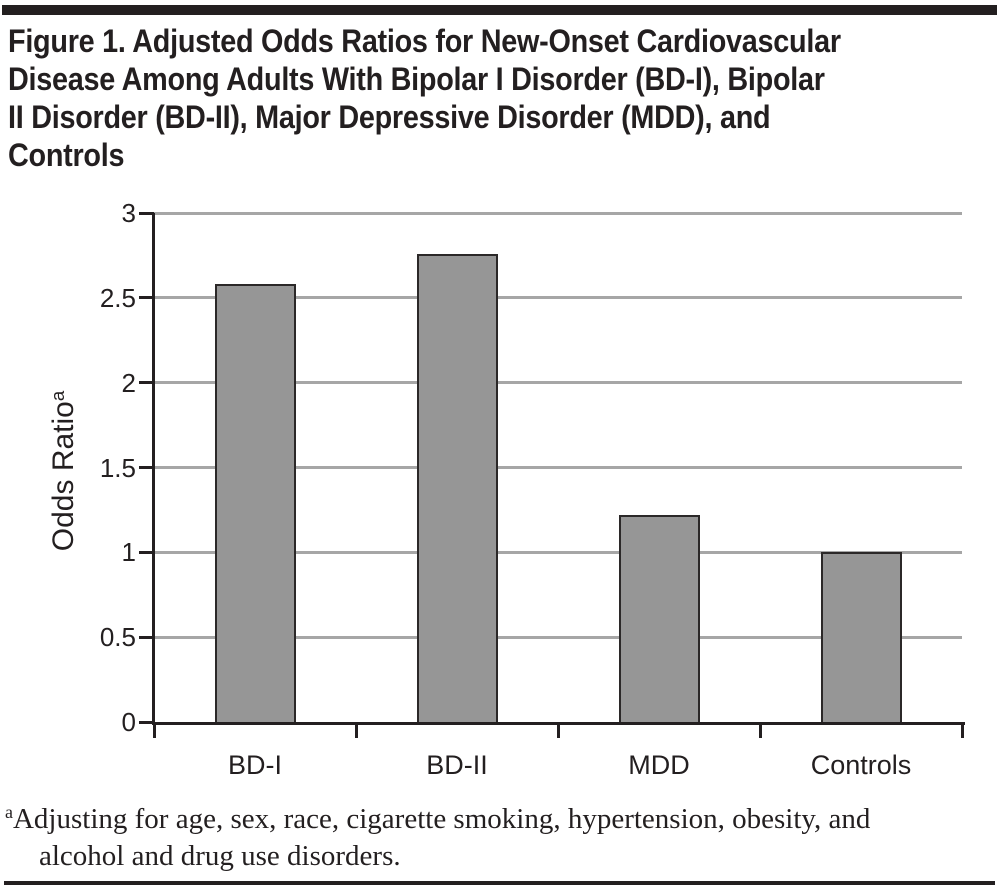  I want to click on figure-title-line: Controls, so click(66, 155).